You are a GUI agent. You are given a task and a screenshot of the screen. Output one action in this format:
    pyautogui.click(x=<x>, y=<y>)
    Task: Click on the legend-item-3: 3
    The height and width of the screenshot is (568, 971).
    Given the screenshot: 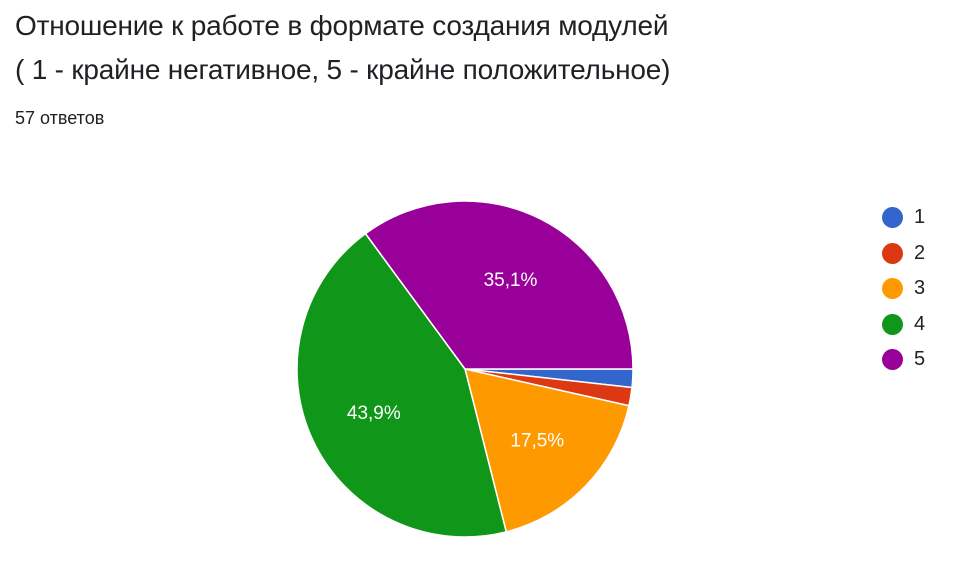 What is the action you would take?
    pyautogui.click(x=903, y=289)
    